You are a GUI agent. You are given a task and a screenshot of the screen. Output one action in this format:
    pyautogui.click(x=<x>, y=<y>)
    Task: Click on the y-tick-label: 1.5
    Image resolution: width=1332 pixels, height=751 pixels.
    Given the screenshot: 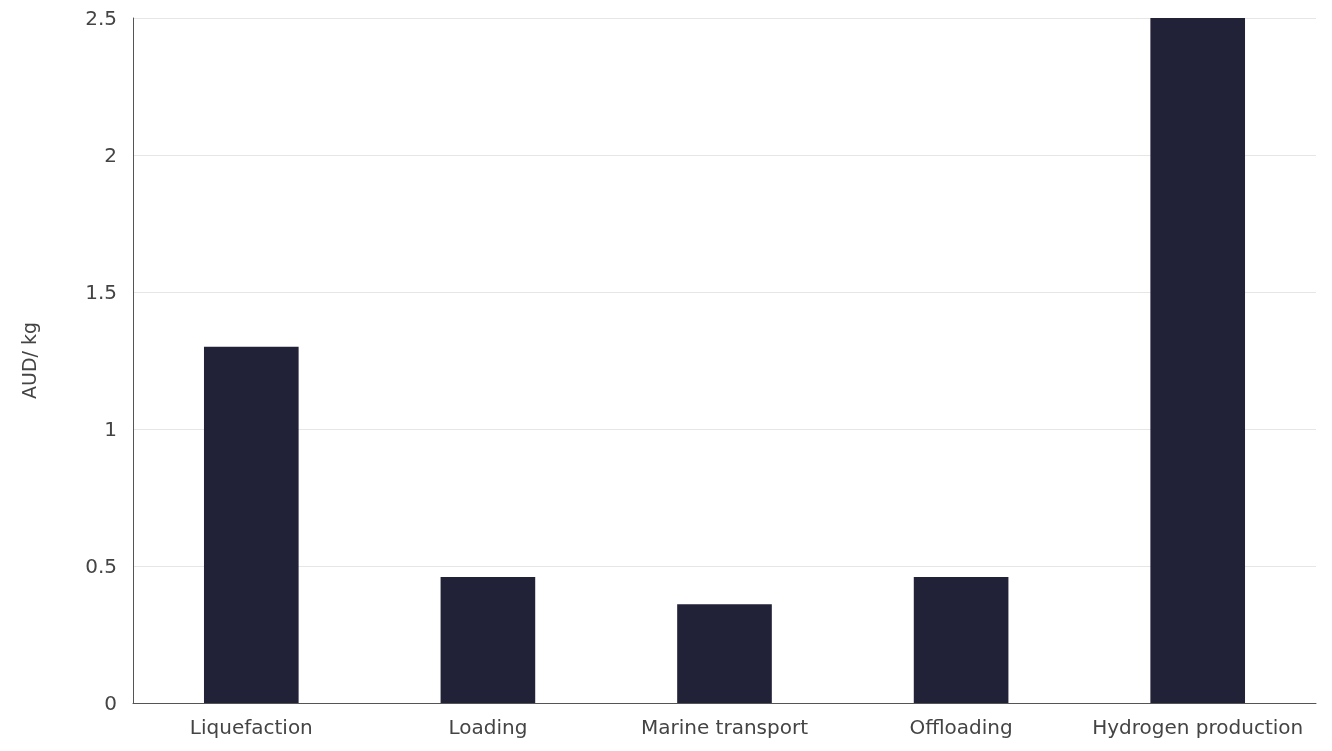 What is the action you would take?
    pyautogui.click(x=101, y=292)
    